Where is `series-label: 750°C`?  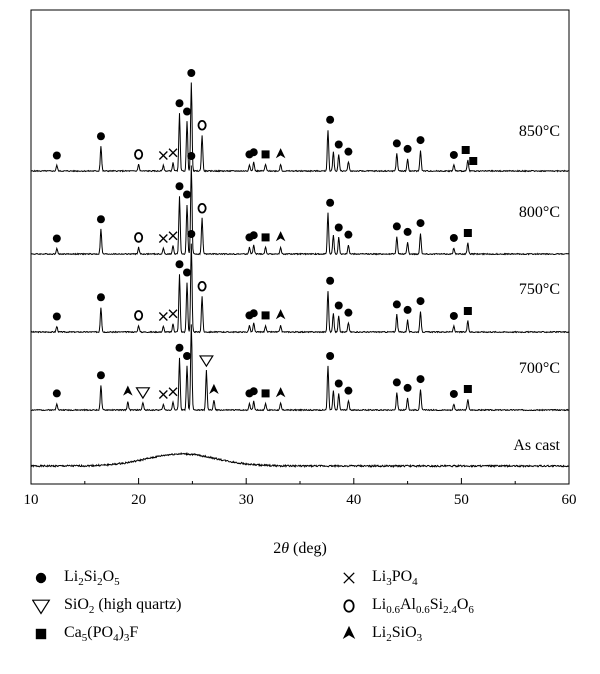
series-label: 750°C is located at coordinates (539, 289).